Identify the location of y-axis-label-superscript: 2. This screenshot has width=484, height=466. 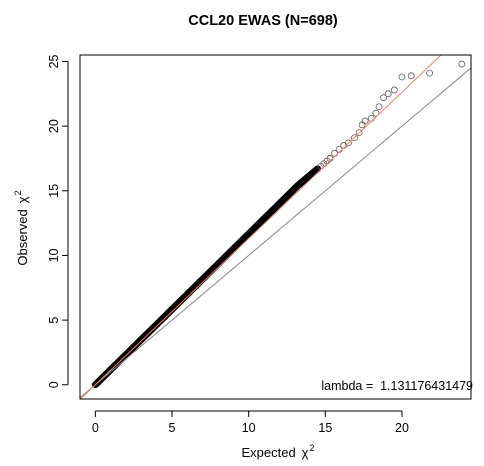
(18, 192).